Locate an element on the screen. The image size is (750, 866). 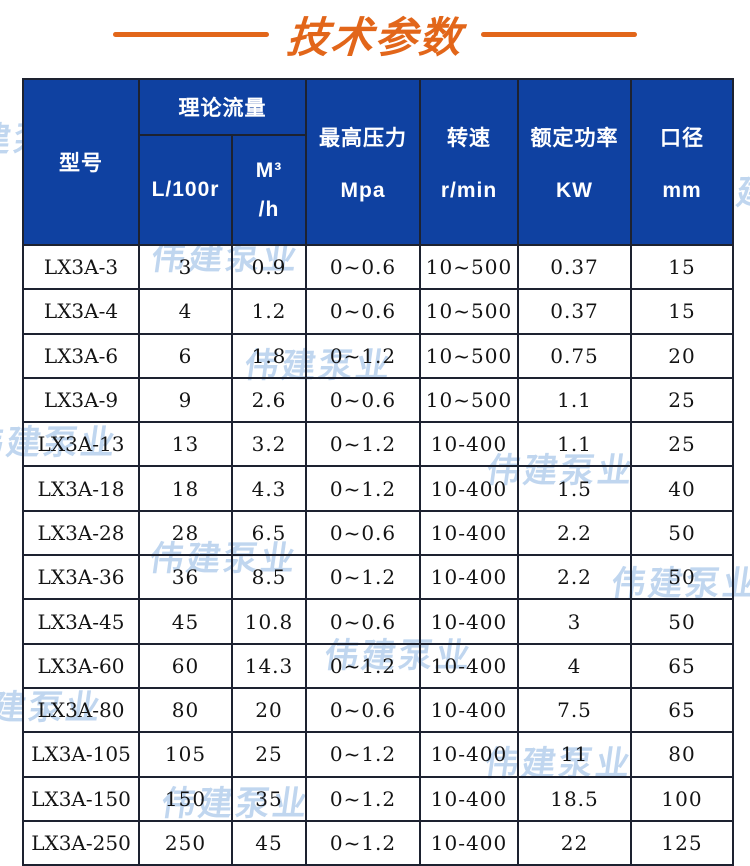
section-title-row: 技术参数 is located at coordinates (375, 34).